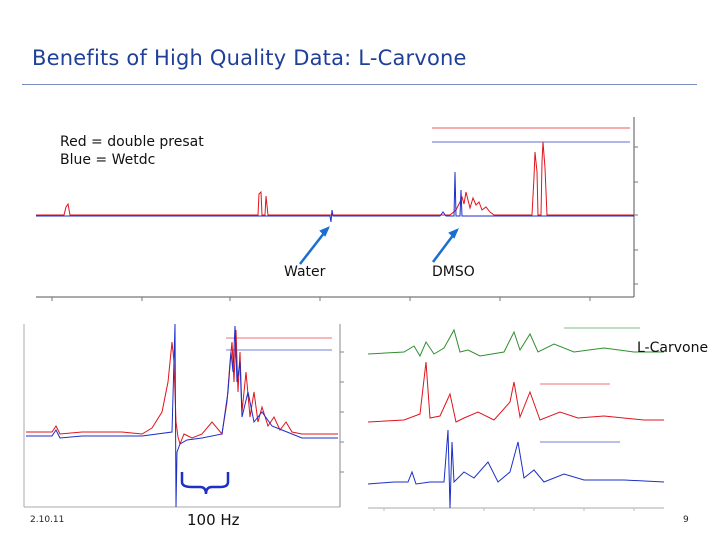  Describe the element at coordinates (132, 142) in the screenshot. I see `legend-red: Red = double presat` at that location.